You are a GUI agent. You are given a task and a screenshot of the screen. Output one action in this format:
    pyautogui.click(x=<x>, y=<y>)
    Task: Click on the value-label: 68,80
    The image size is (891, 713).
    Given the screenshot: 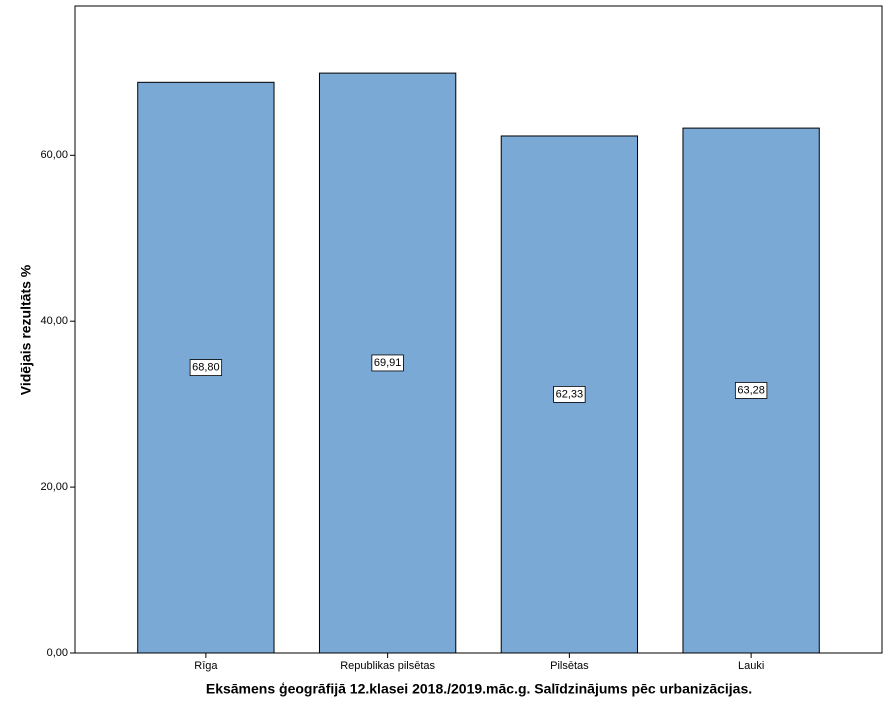 What is the action you would take?
    pyautogui.click(x=206, y=368)
    